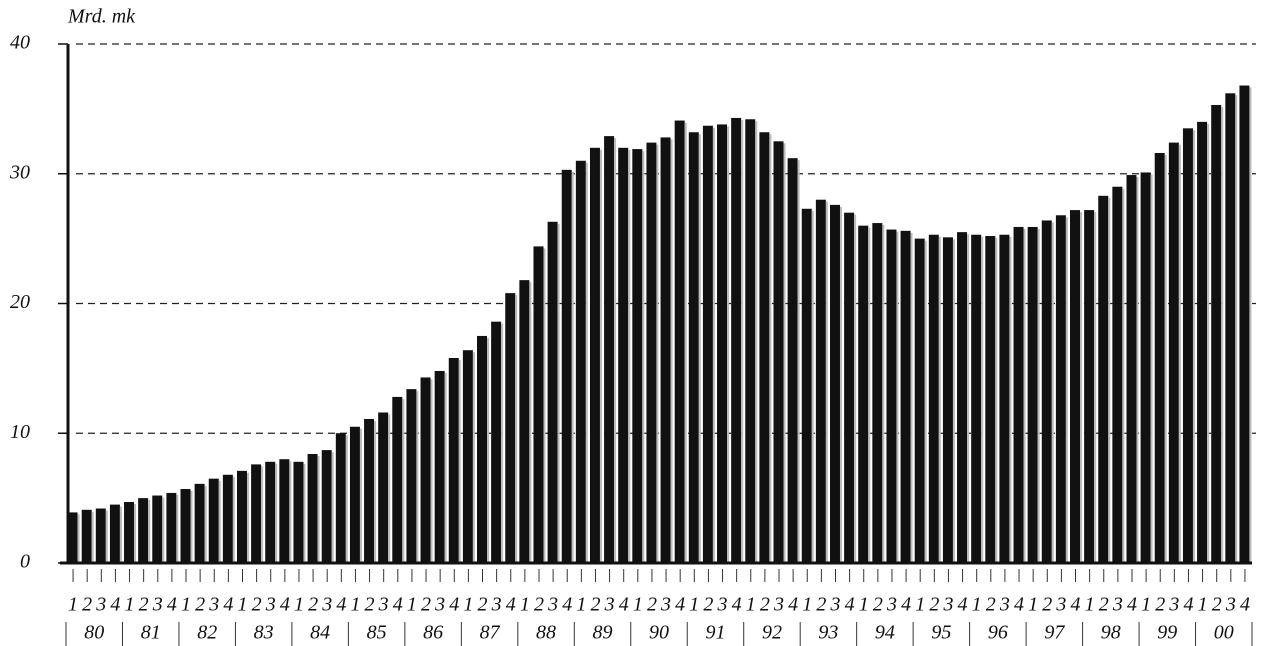  I want to click on group-label: 96, so click(998, 633).